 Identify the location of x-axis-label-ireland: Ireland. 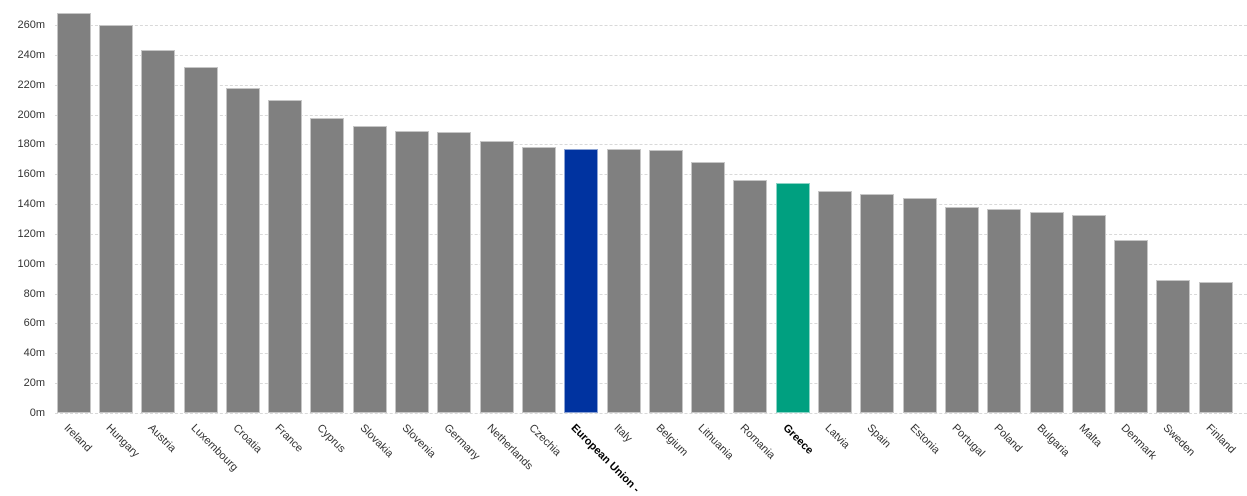
(77, 438).